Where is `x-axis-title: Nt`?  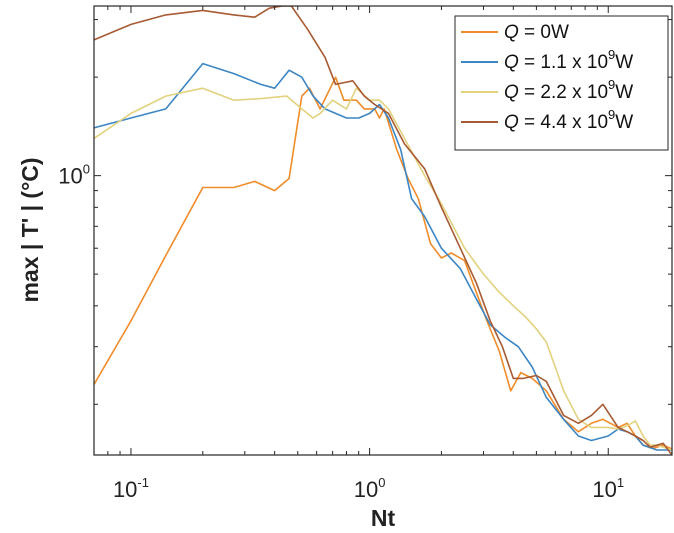
x-axis-title: Nt is located at coordinates (383, 518).